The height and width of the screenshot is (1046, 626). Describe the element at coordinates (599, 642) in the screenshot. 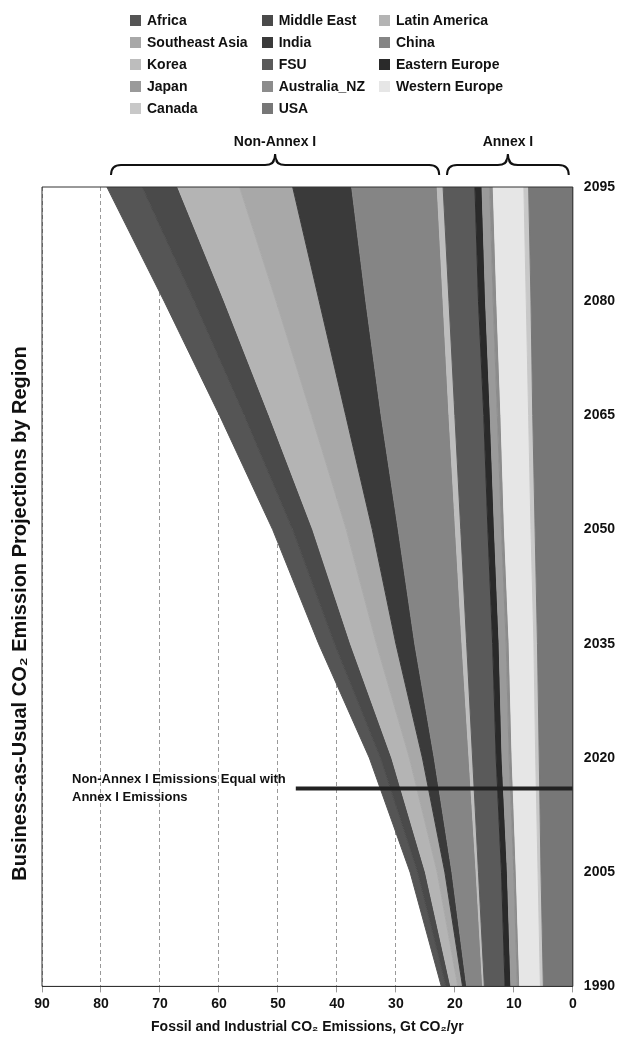

I see `y-tick-label: 2035` at that location.